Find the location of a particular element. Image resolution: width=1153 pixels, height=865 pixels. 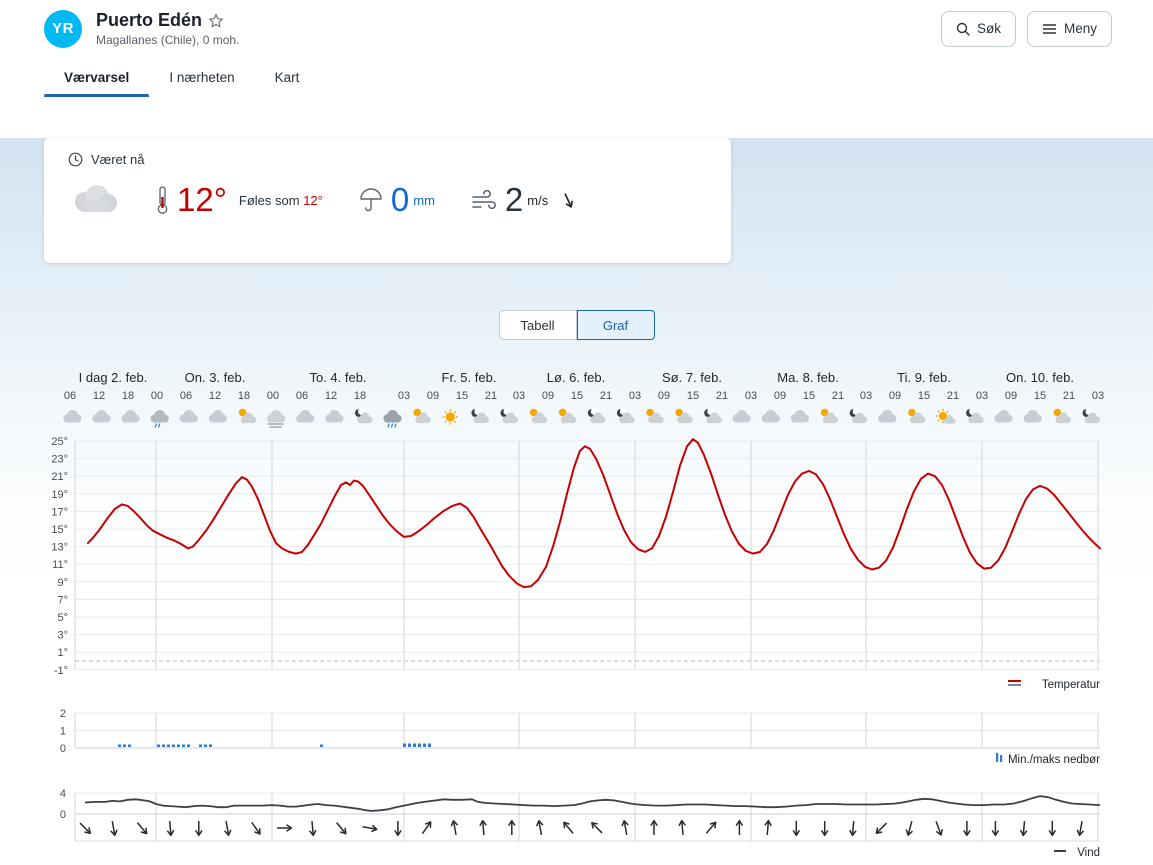

toggle-tabell-button: Tabell is located at coordinates (537, 325).